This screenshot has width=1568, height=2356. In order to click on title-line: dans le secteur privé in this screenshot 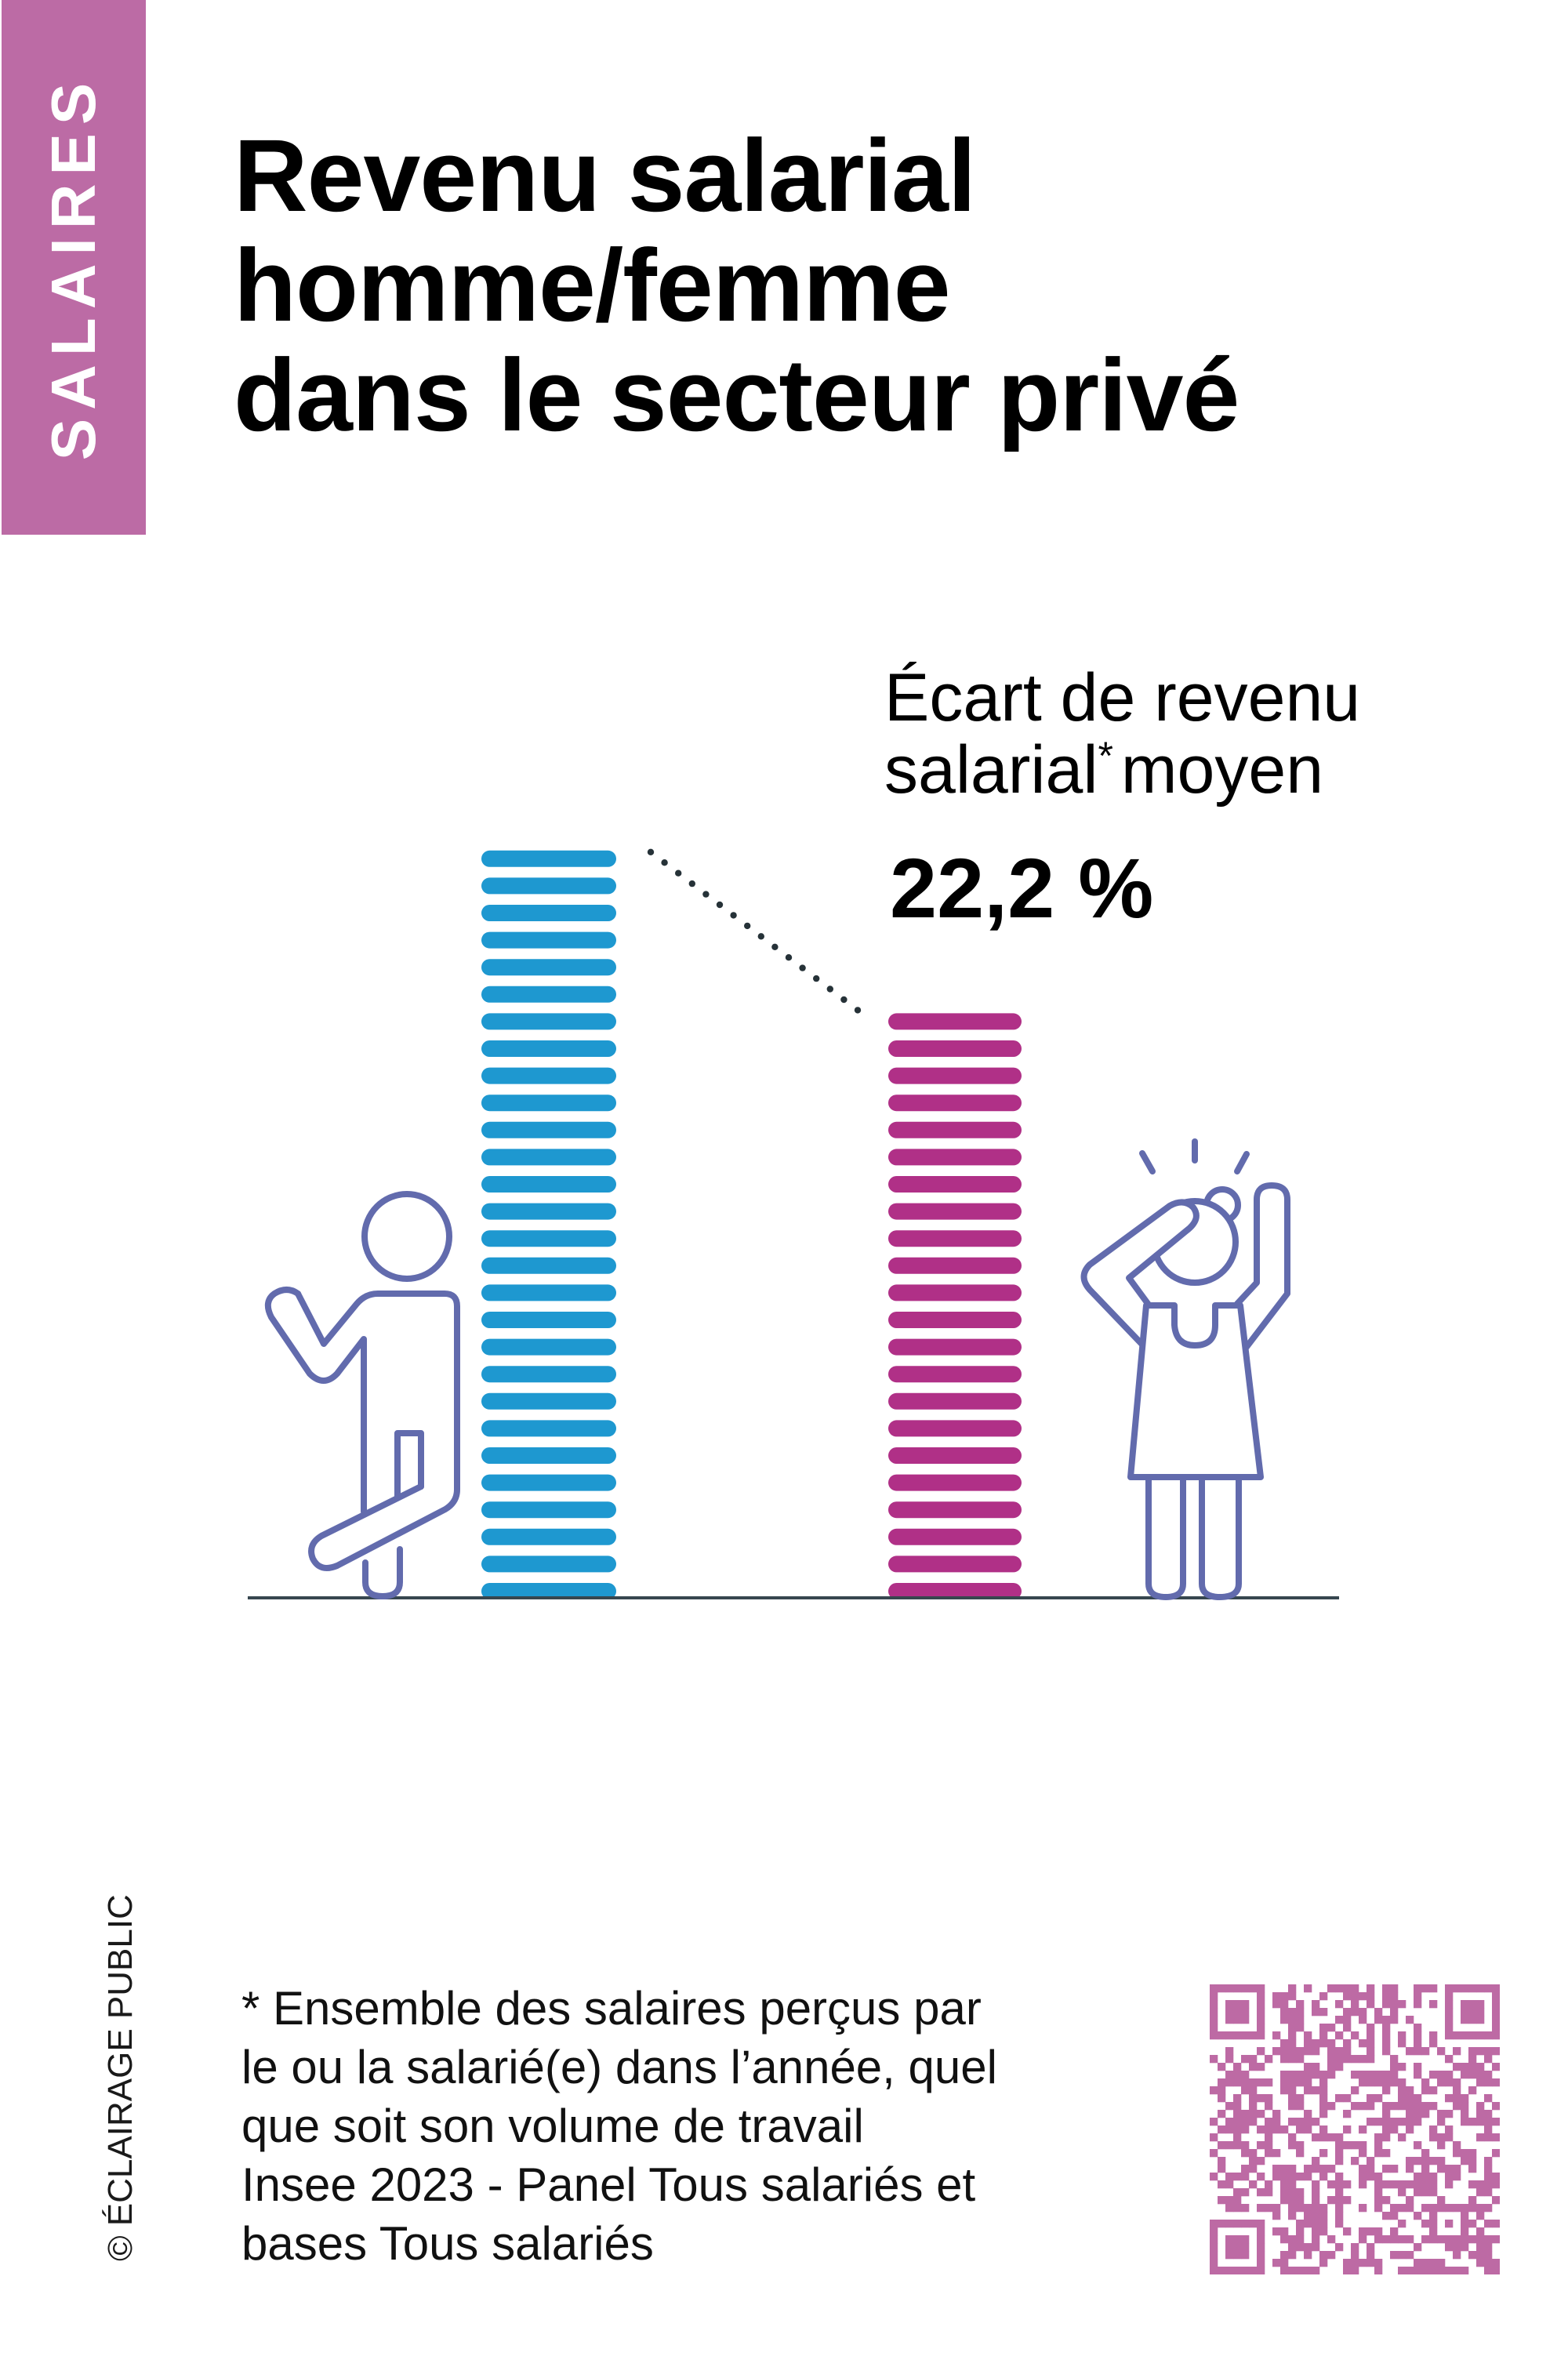, I will do `click(737, 394)`.